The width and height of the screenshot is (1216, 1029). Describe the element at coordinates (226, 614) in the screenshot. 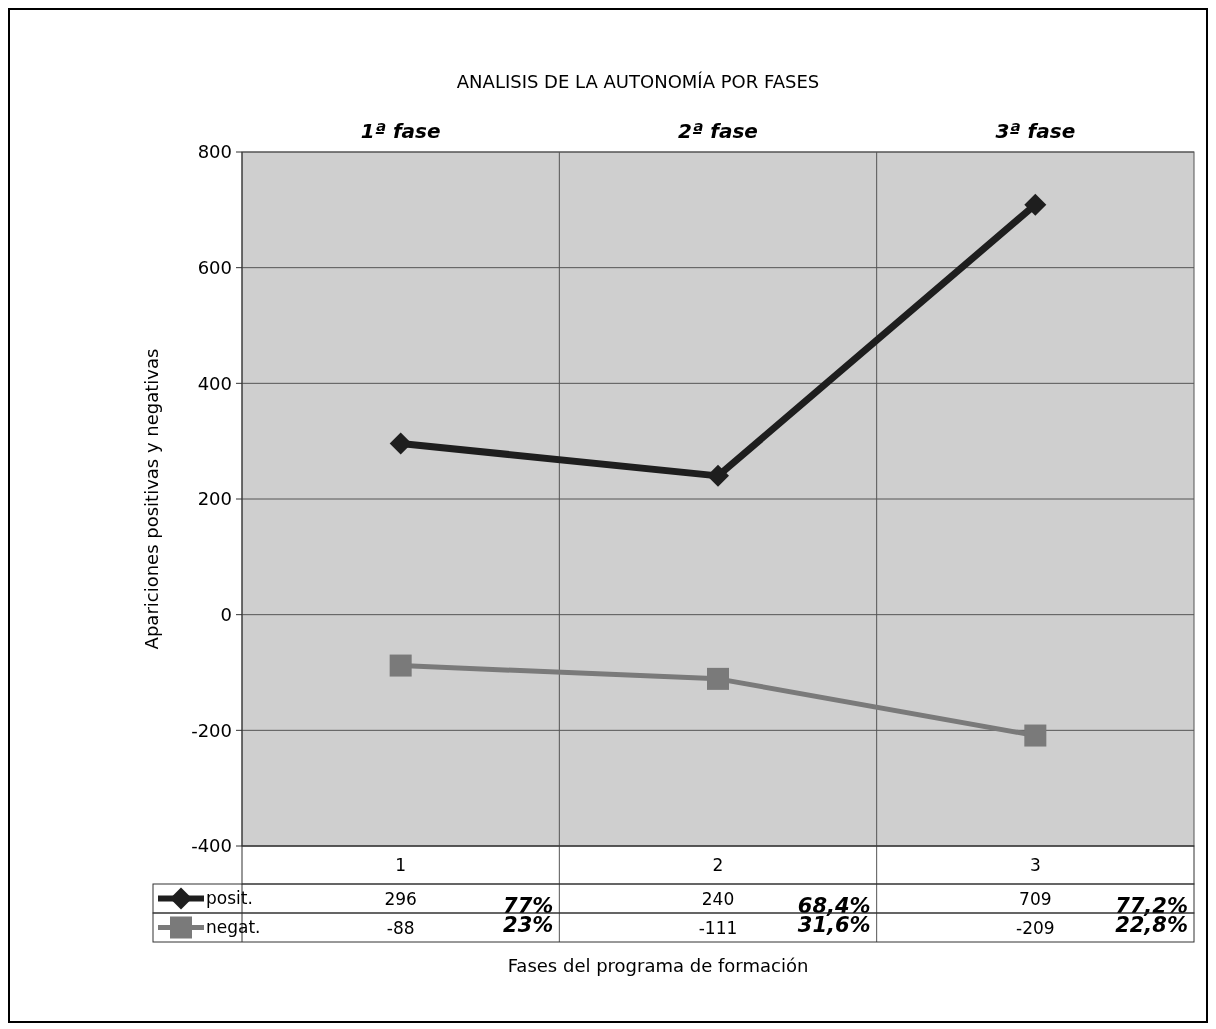

I see `y-tick-label: 0` at that location.